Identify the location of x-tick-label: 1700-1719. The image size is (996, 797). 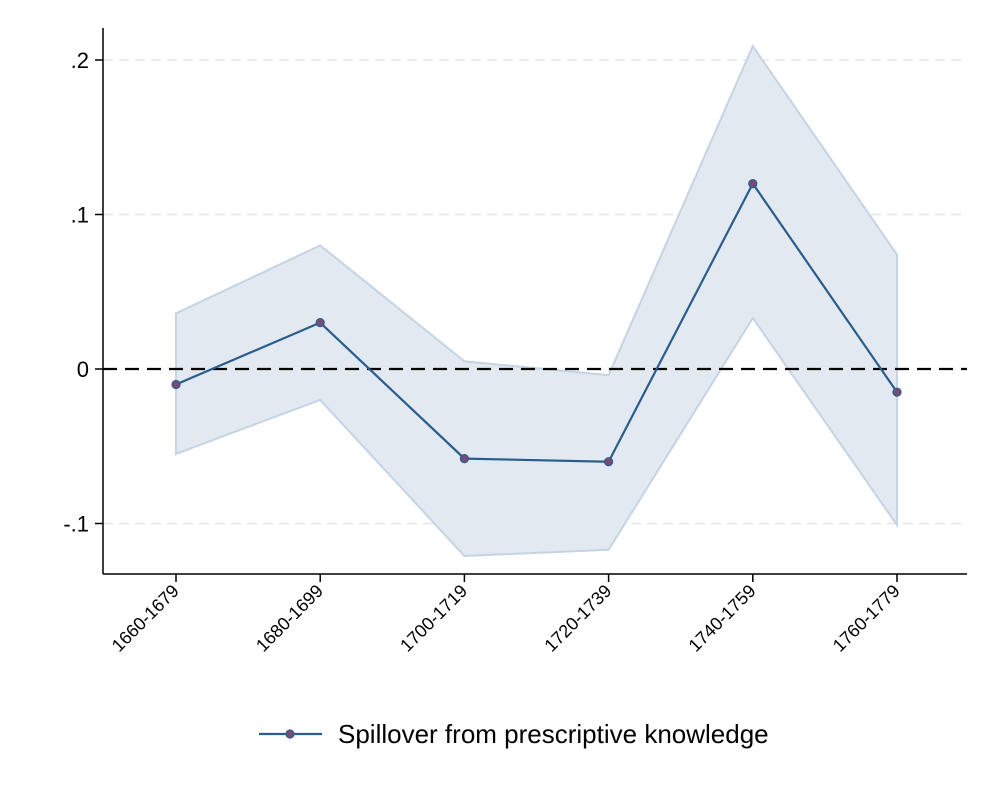
(433, 618).